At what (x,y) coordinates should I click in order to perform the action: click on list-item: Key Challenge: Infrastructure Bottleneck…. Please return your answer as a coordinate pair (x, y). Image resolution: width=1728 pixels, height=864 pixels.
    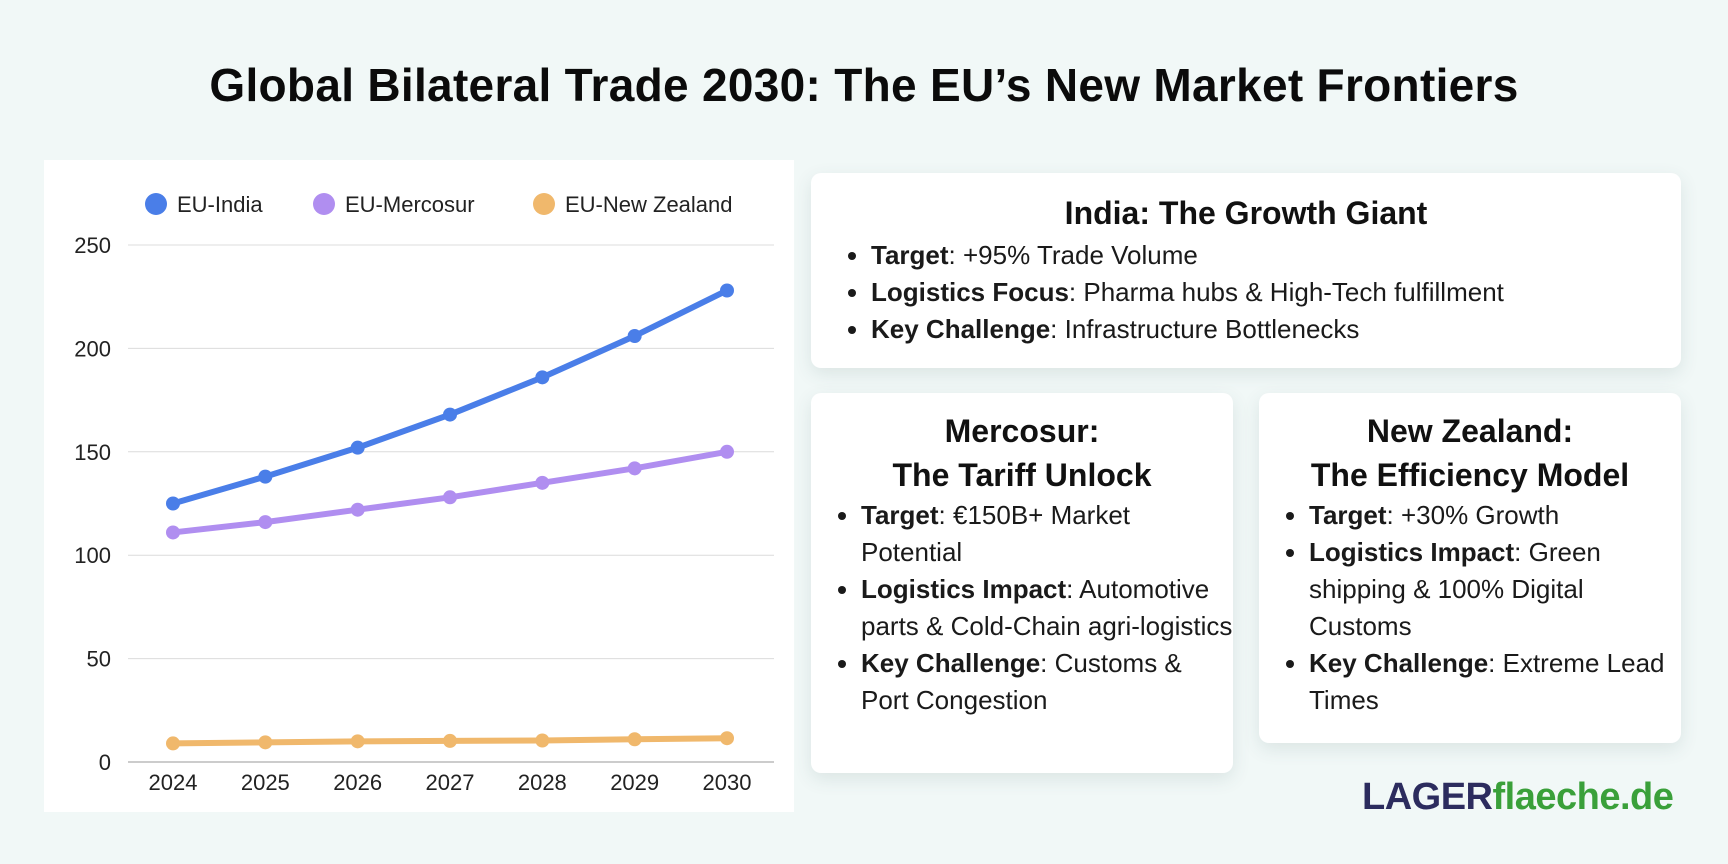
    Looking at the image, I should click on (1276, 329).